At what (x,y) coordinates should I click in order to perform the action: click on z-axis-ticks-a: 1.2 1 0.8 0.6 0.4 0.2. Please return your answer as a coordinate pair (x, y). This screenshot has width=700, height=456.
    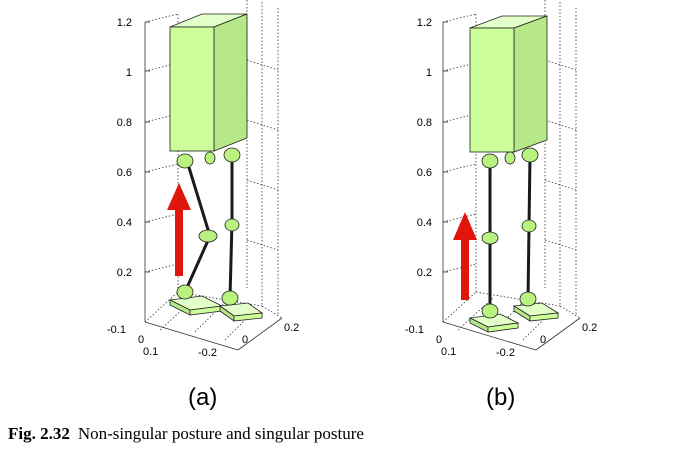
    Looking at the image, I should click on (124, 148).